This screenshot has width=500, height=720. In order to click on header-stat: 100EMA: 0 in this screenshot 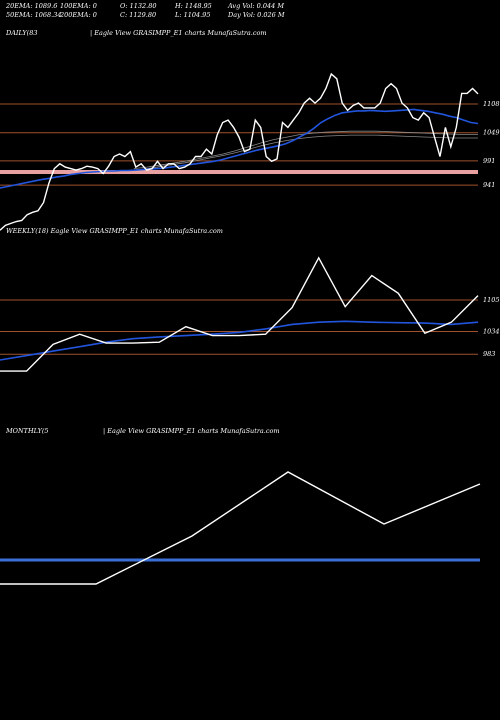, I will do `click(78, 6)`.